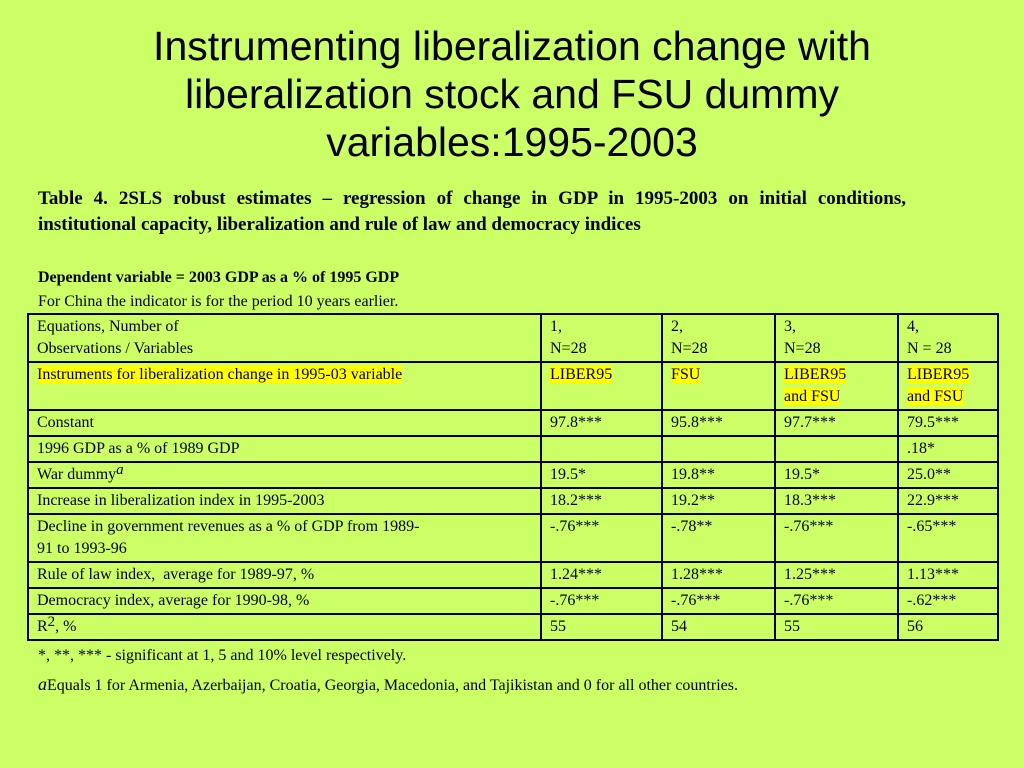 The width and height of the screenshot is (1024, 768). What do you see at coordinates (601, 627) in the screenshot?
I see `row-value-1: 55` at bounding box center [601, 627].